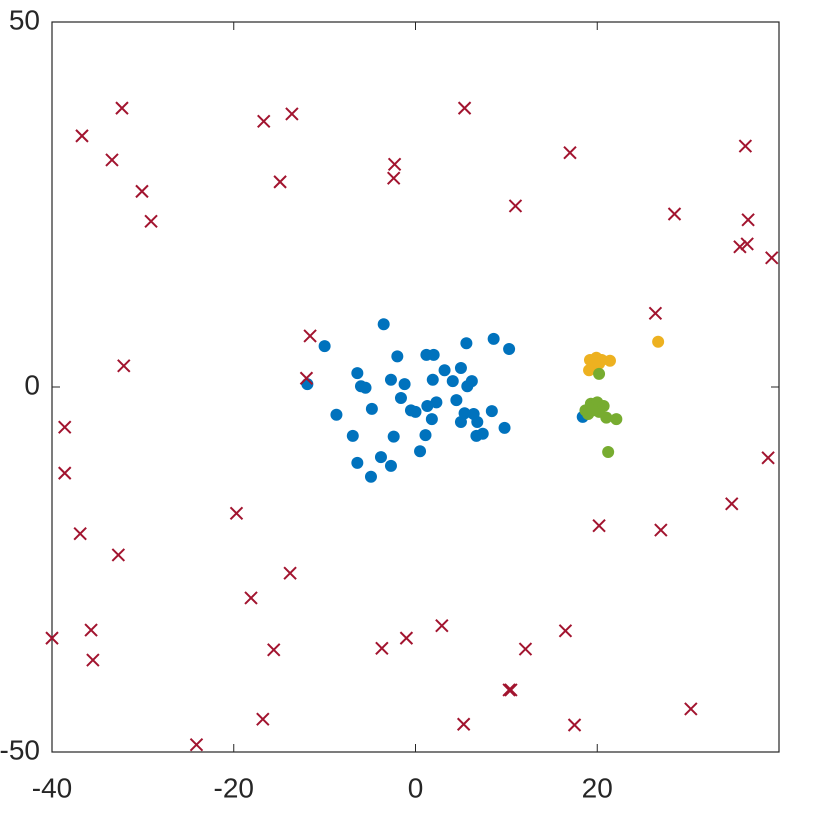  I want to click on x-tick-label: -40, so click(52, 787).